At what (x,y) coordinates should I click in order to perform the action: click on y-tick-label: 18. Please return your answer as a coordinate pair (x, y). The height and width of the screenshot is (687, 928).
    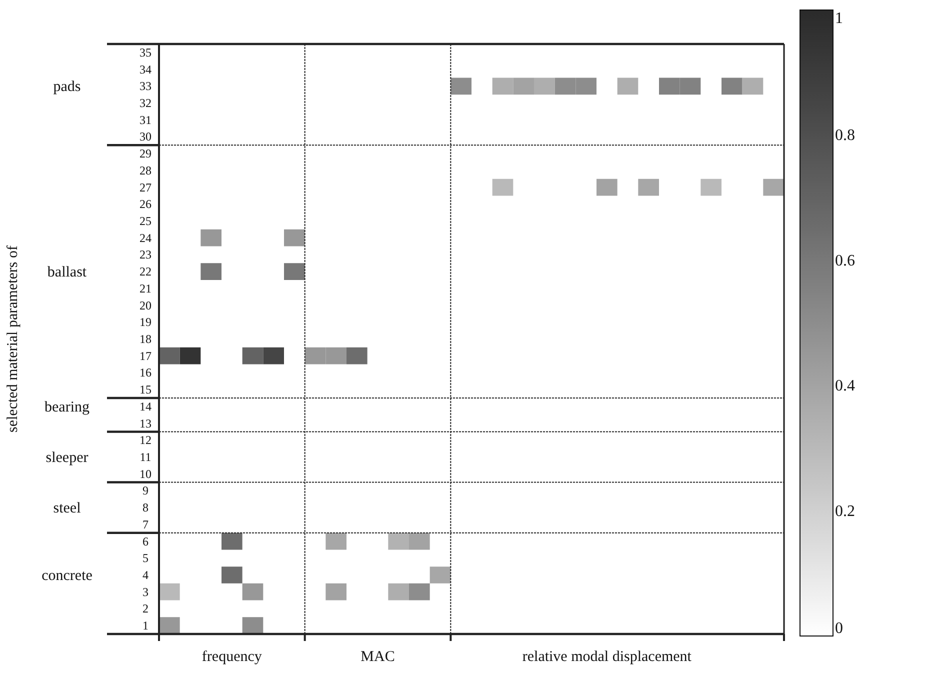
    Looking at the image, I should click on (146, 339).